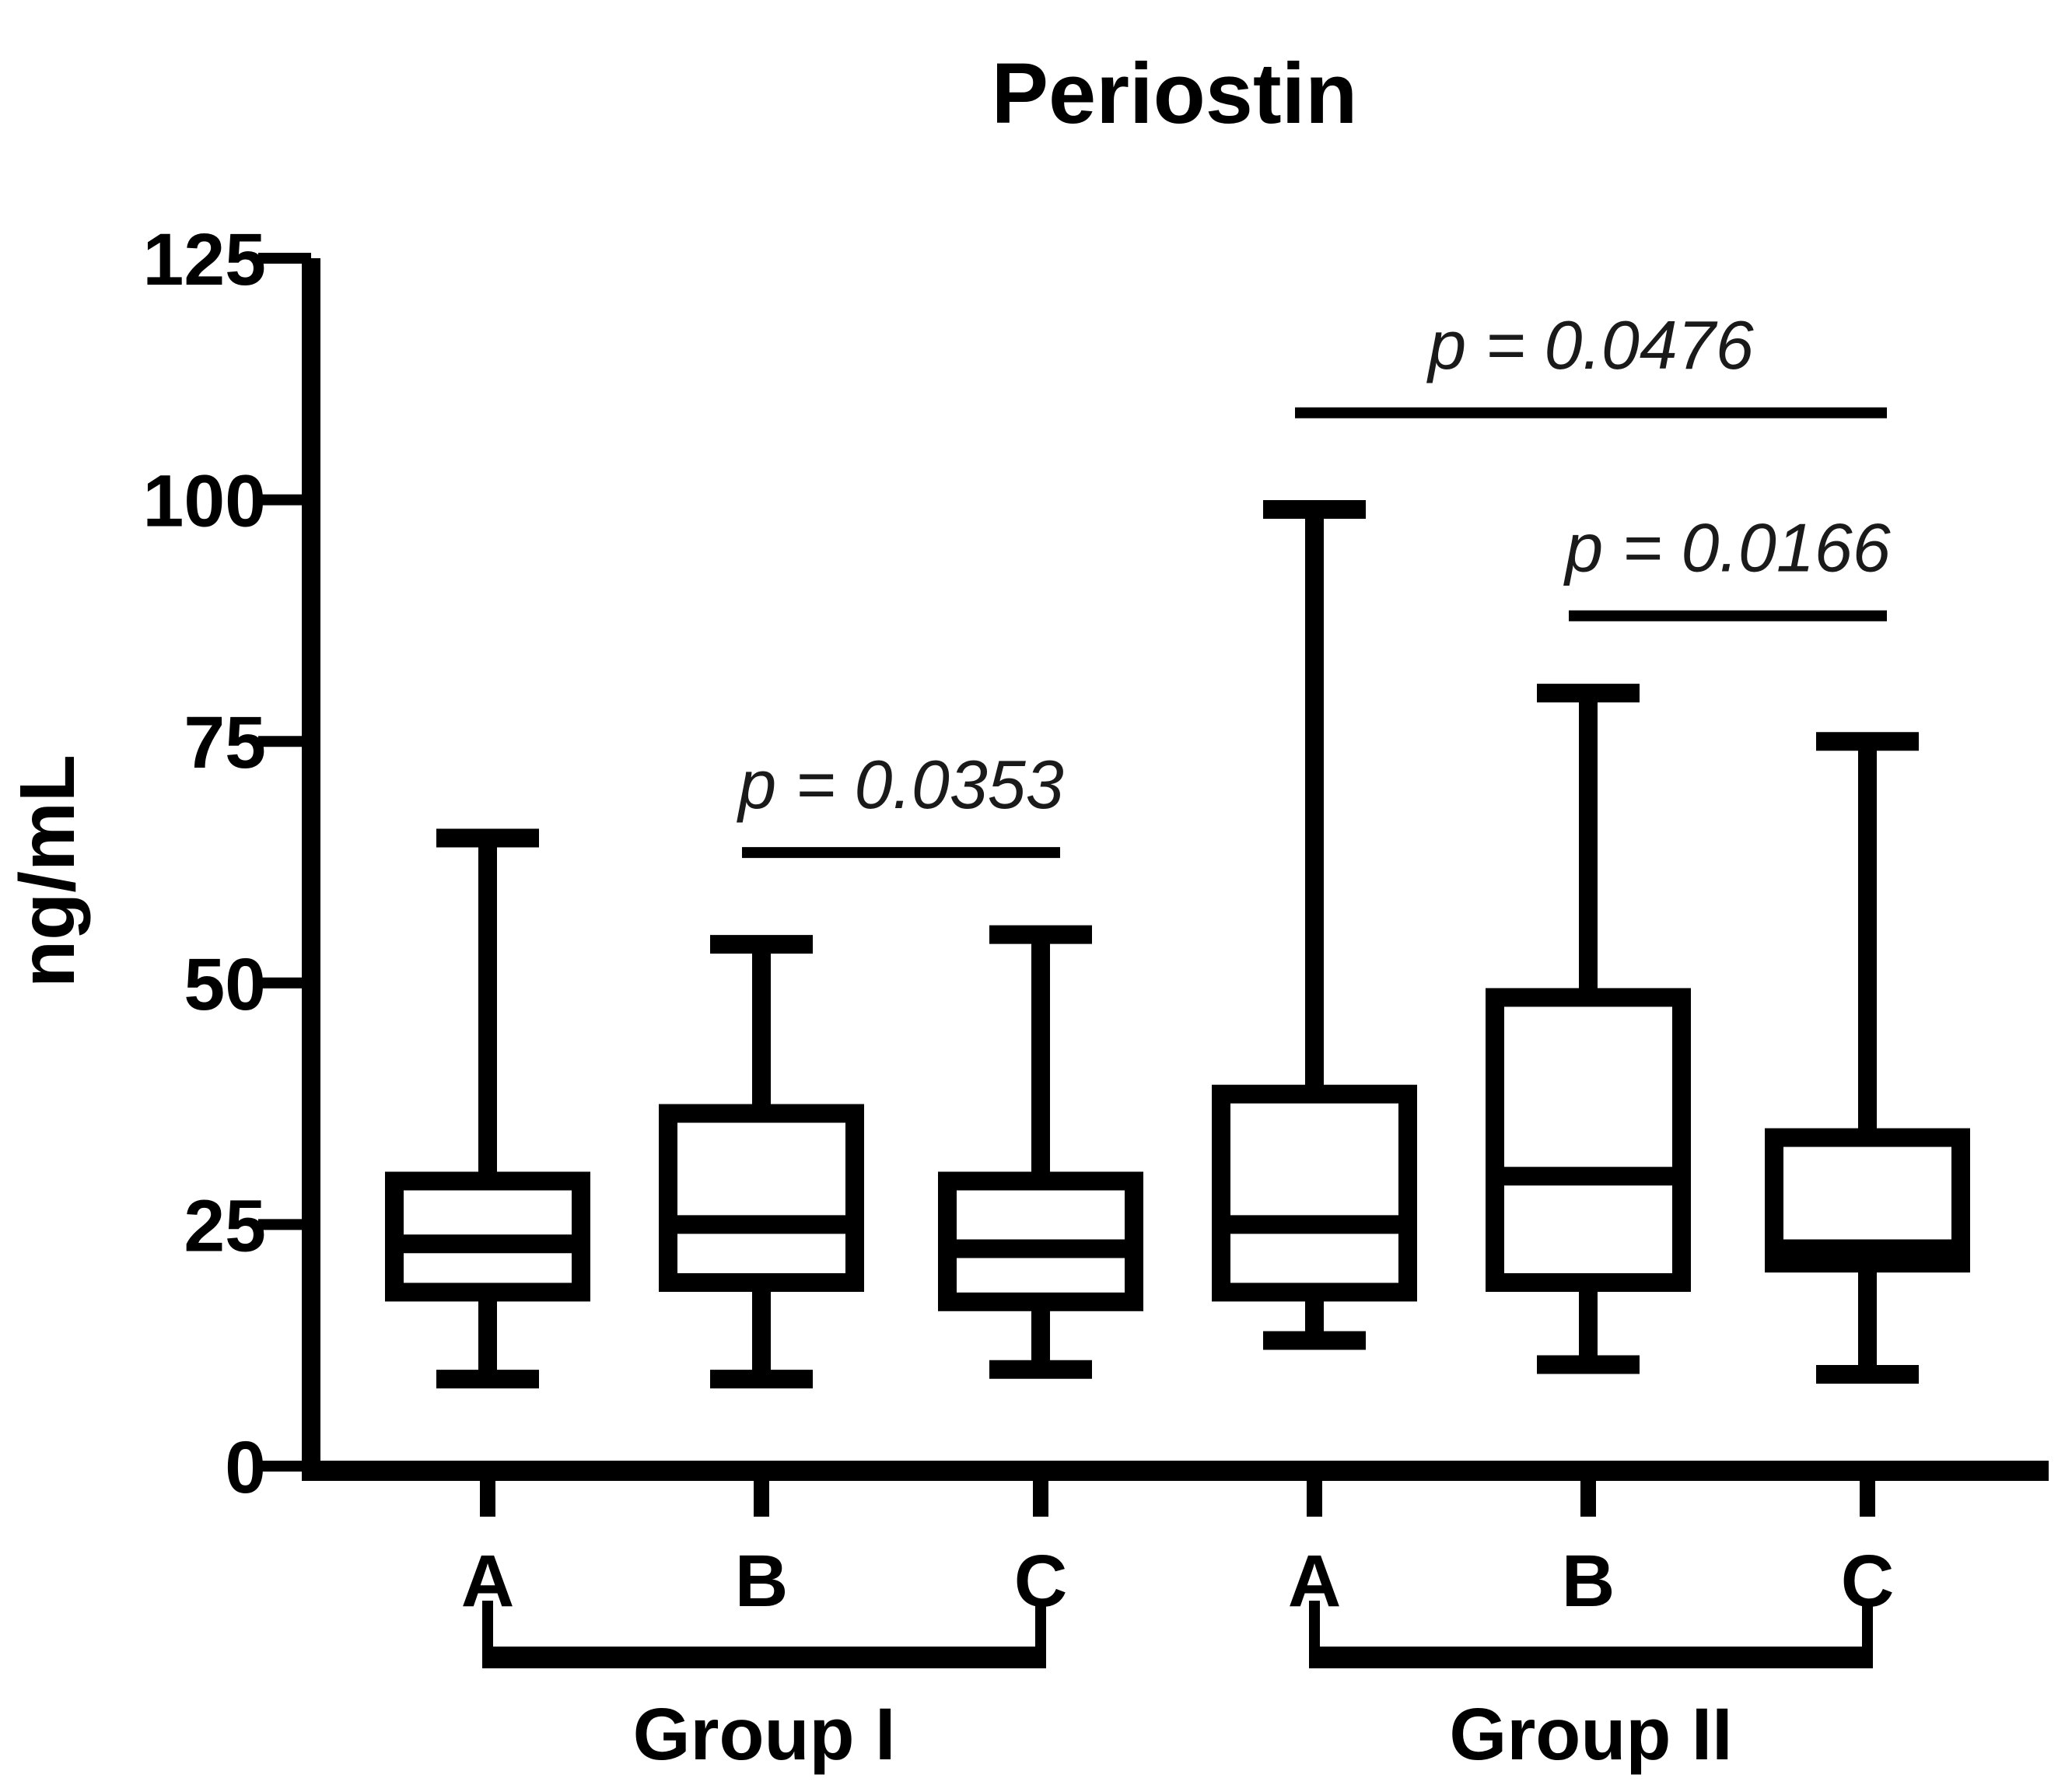 This screenshot has width=2072, height=1792. I want to click on group-label-2: Group II, so click(1591, 1735).